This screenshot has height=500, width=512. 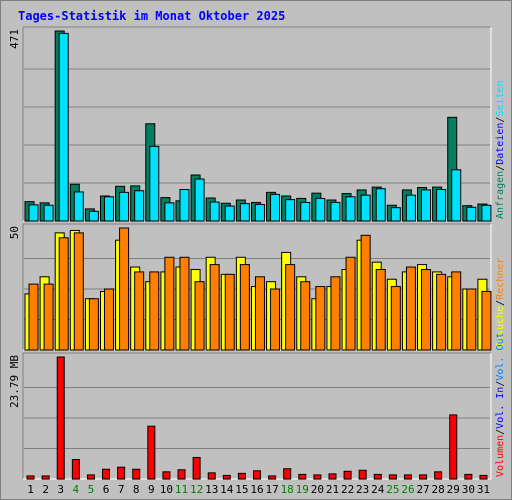 What do you see at coordinates (256, 489) in the screenshot?
I see `x-tick-label: 16` at bounding box center [256, 489].